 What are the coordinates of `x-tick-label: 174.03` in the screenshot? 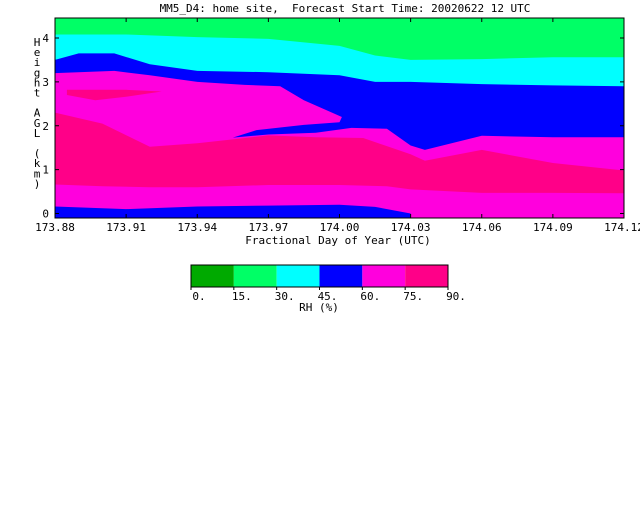 It's located at (411, 227).